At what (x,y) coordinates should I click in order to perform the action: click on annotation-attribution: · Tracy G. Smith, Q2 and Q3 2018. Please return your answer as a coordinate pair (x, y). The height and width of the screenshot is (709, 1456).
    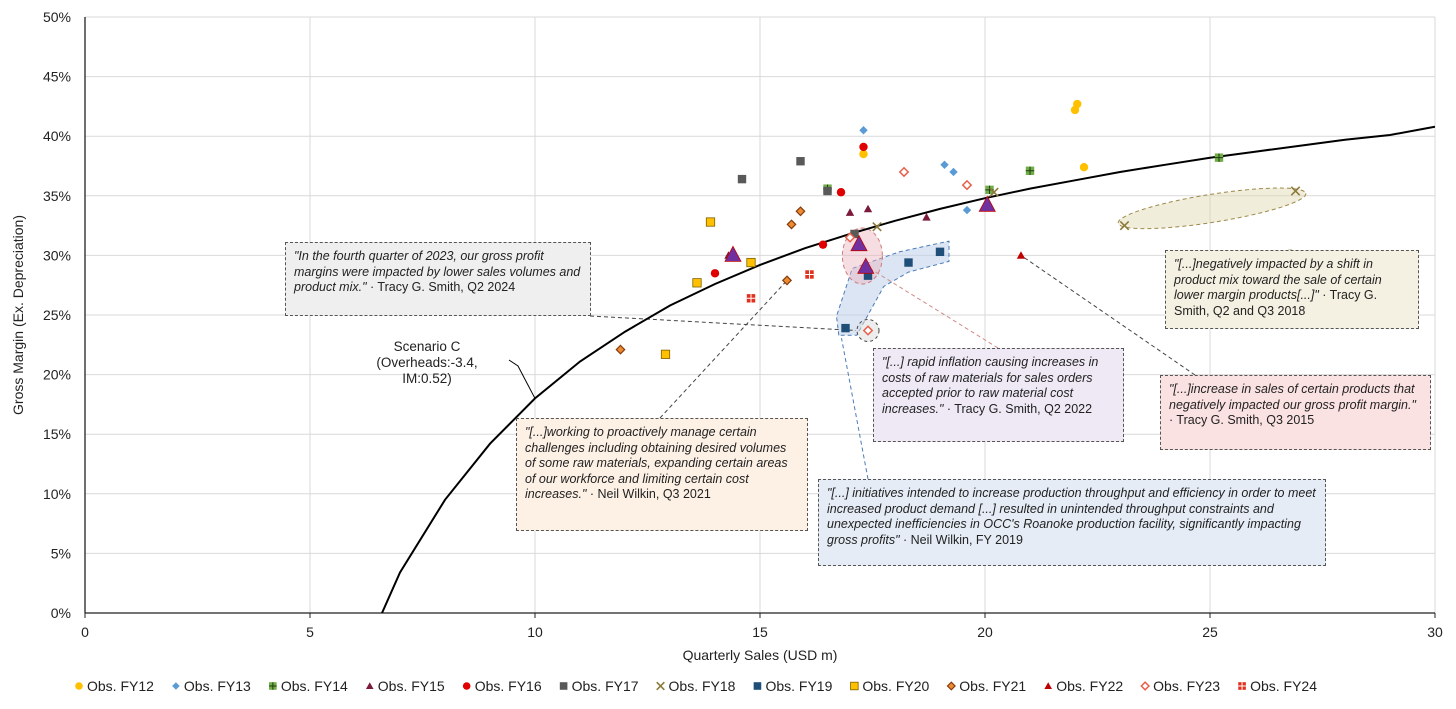
    Looking at the image, I should click on (1276, 303).